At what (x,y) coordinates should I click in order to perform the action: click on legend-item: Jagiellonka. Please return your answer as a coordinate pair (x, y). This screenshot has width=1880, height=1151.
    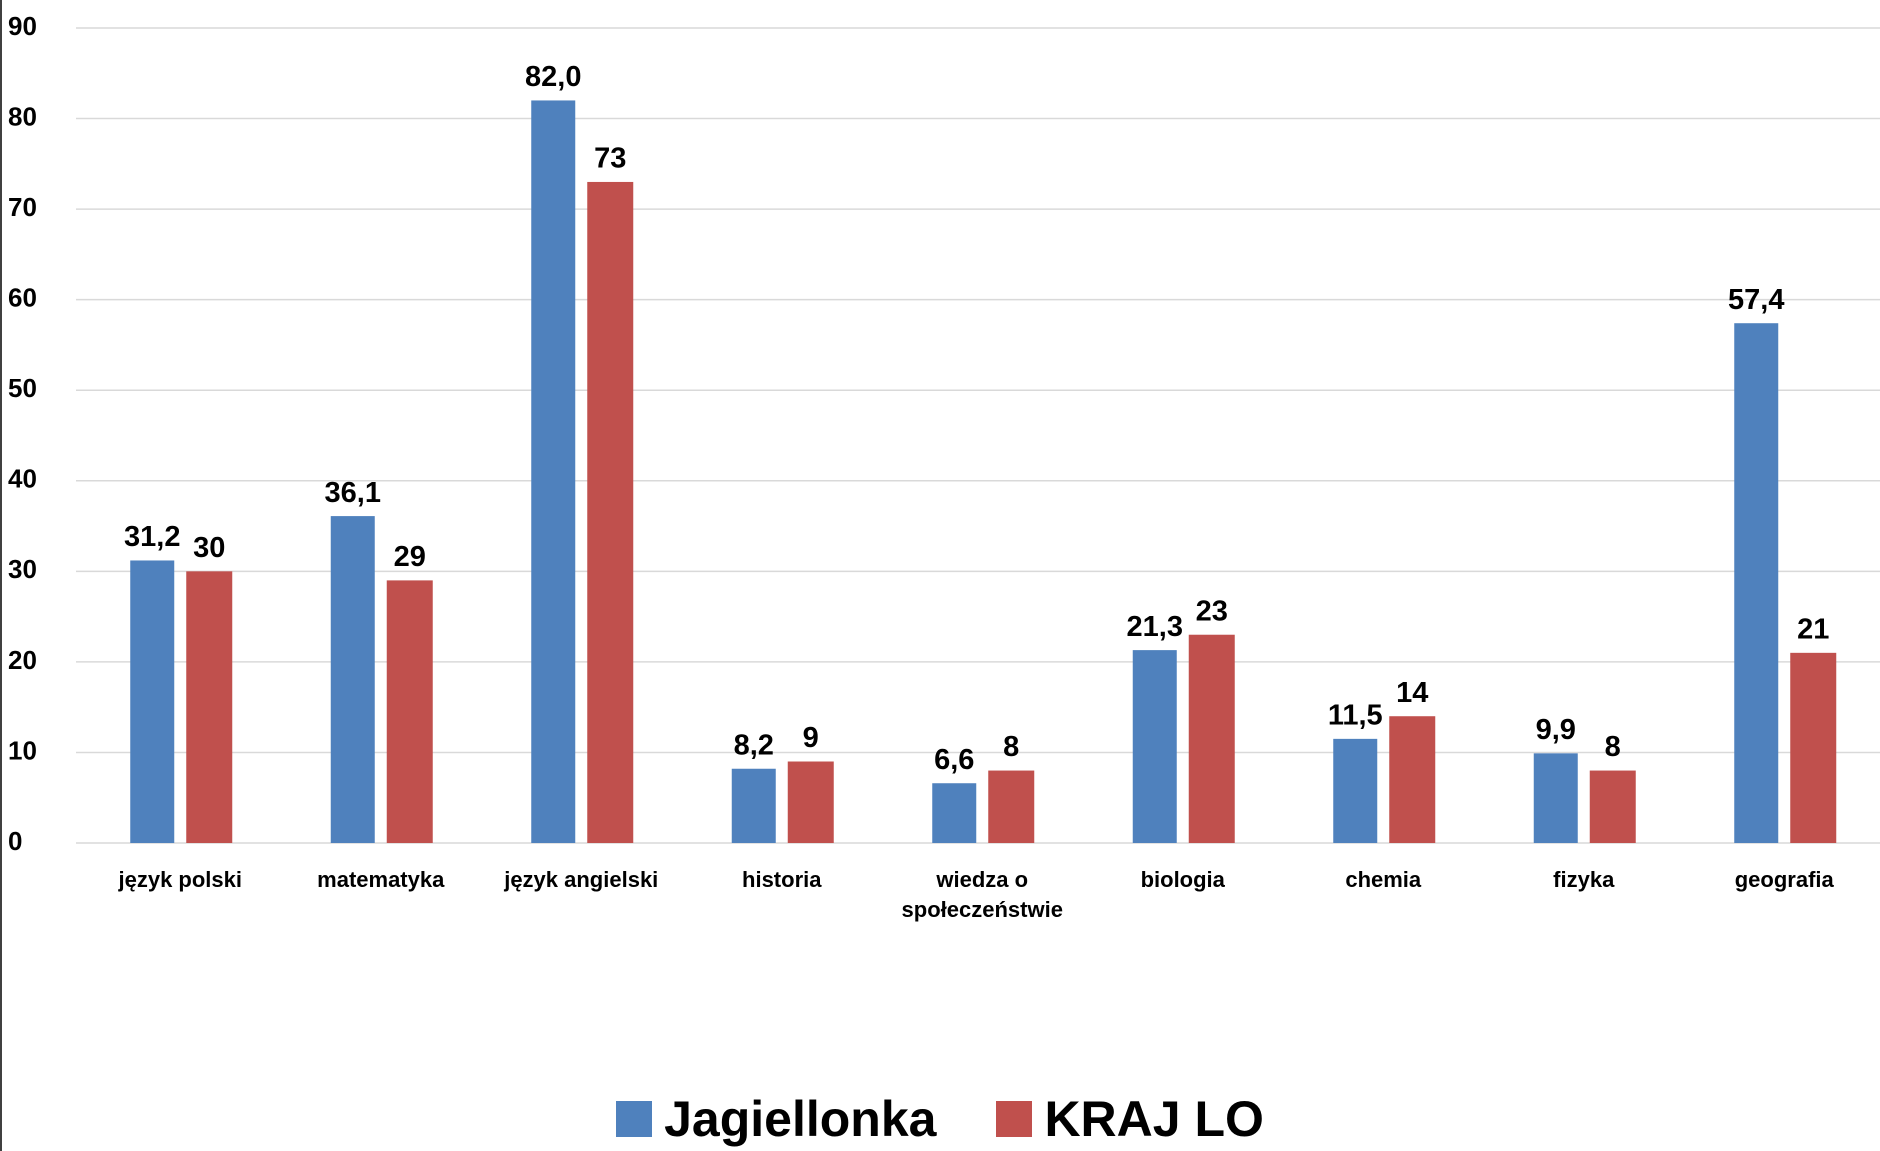
    Looking at the image, I should click on (776, 1119).